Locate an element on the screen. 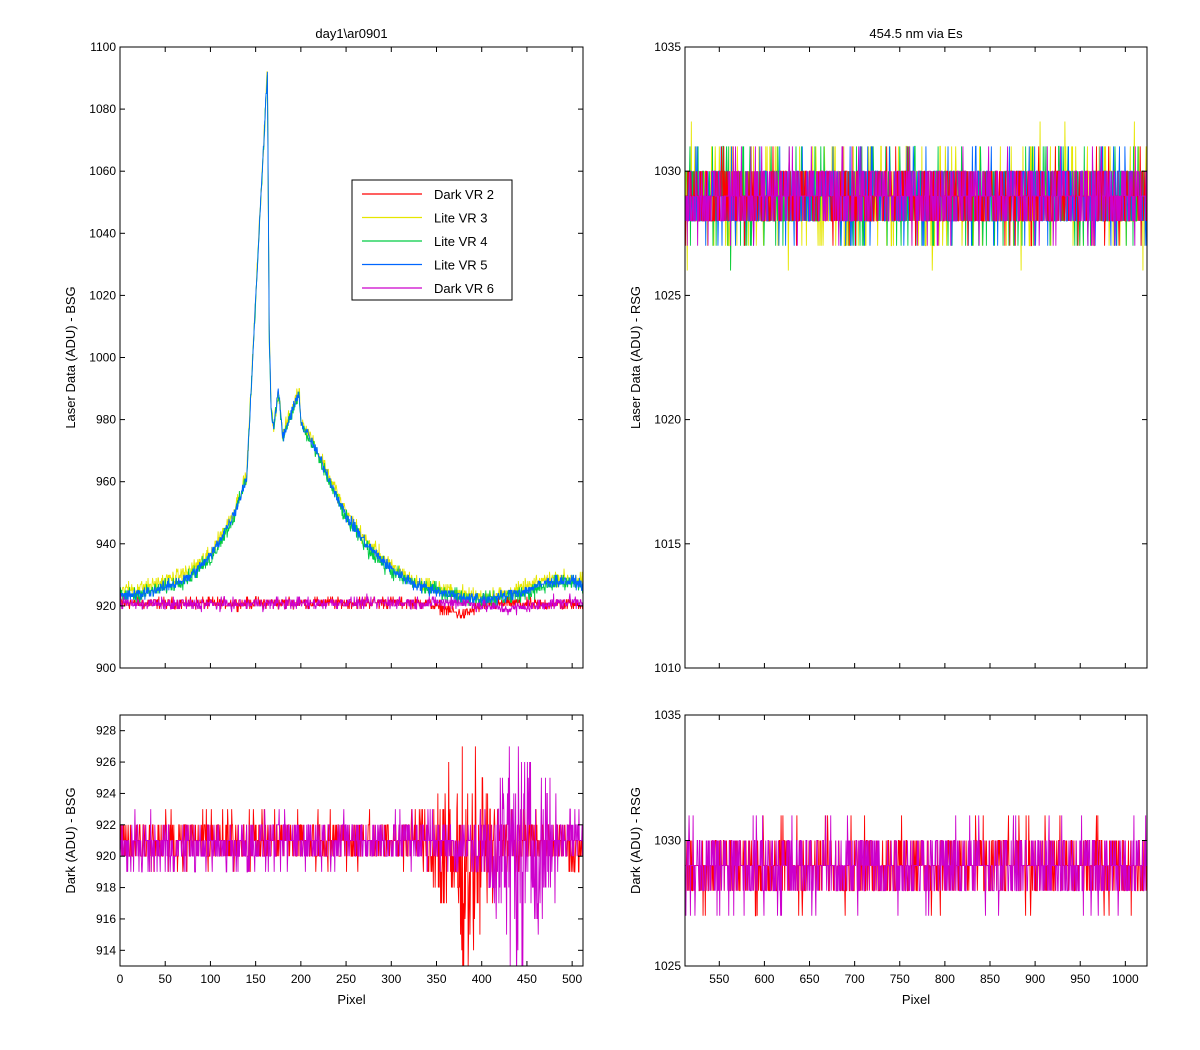 This screenshot has width=1200, height=1050. x-tick-label: 950 is located at coordinates (1080, 979).